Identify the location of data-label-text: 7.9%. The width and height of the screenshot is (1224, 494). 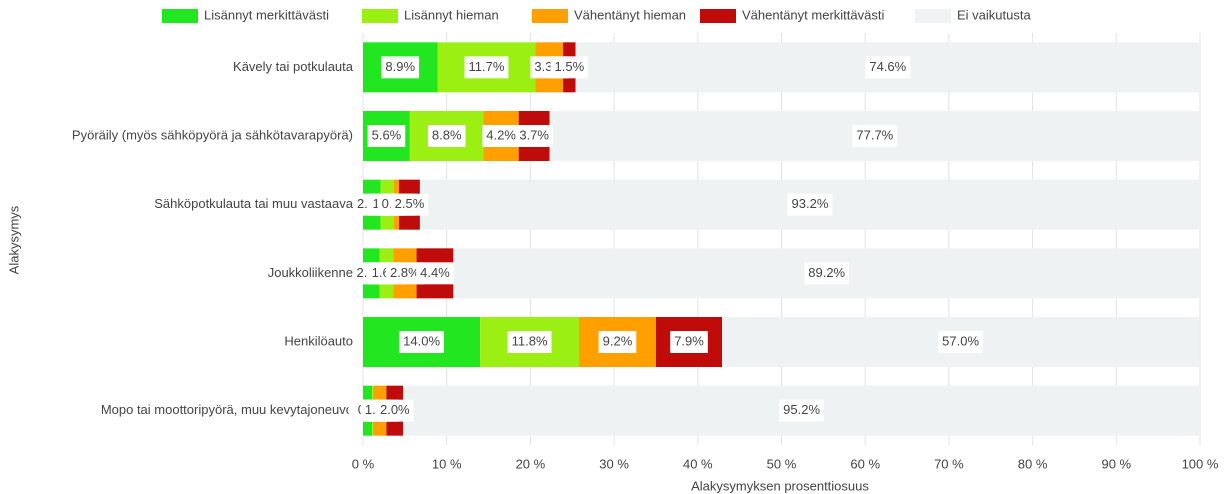
(689, 340).